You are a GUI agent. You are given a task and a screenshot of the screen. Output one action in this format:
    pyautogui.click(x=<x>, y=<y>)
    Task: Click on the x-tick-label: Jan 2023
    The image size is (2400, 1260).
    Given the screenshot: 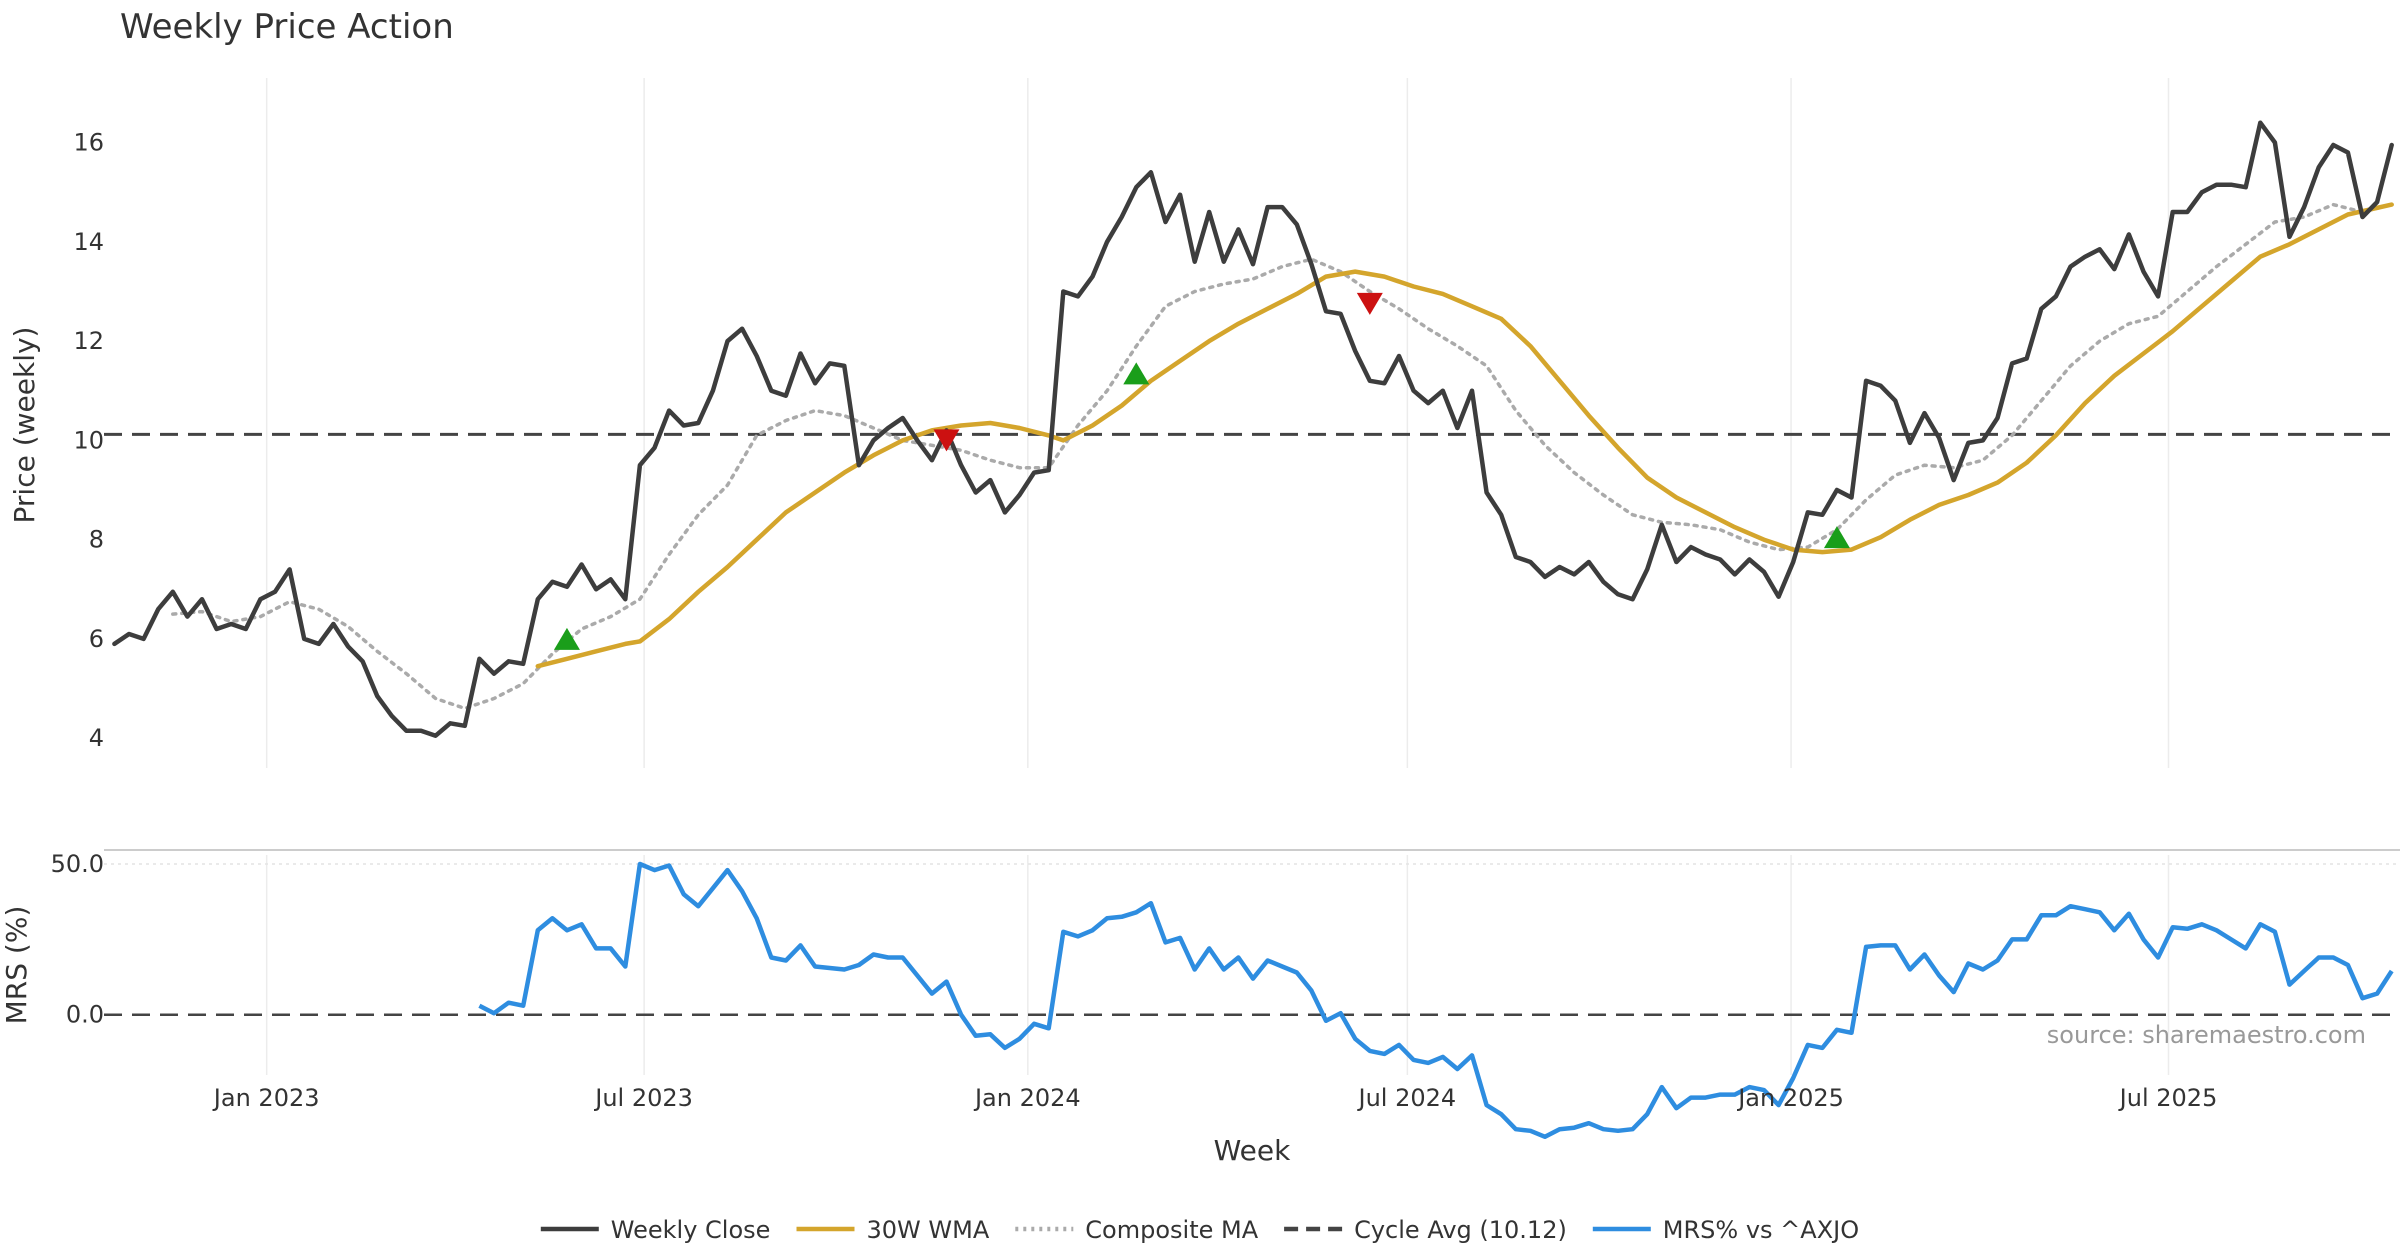 What is the action you would take?
    pyautogui.click(x=266, y=1098)
    